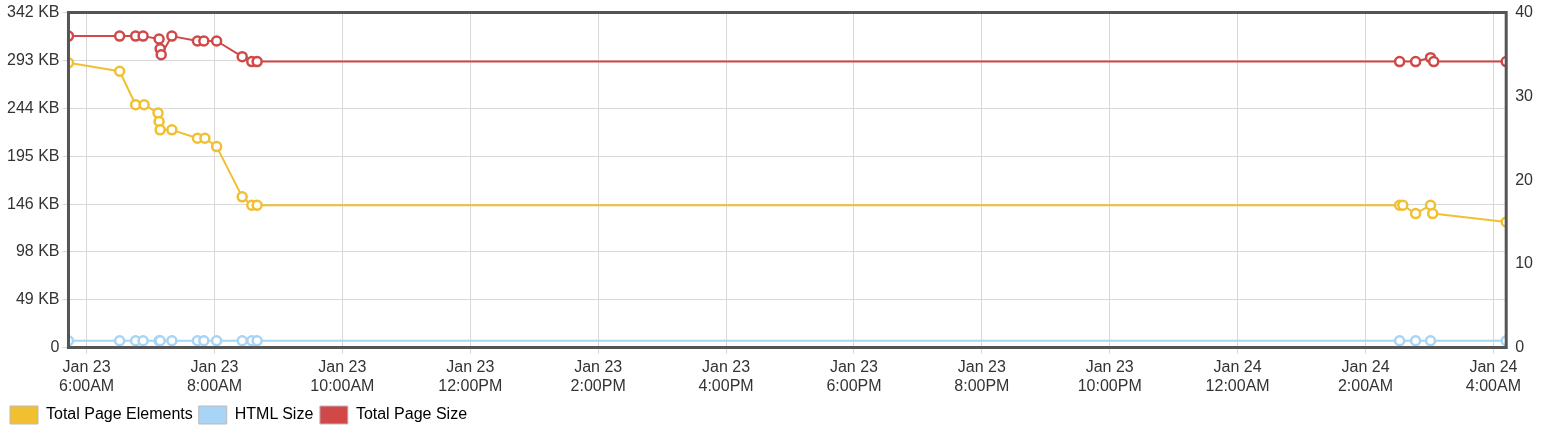 This screenshot has height=434, width=1546. What do you see at coordinates (119, 414) in the screenshot?
I see `legend-label: Total Page Elements` at bounding box center [119, 414].